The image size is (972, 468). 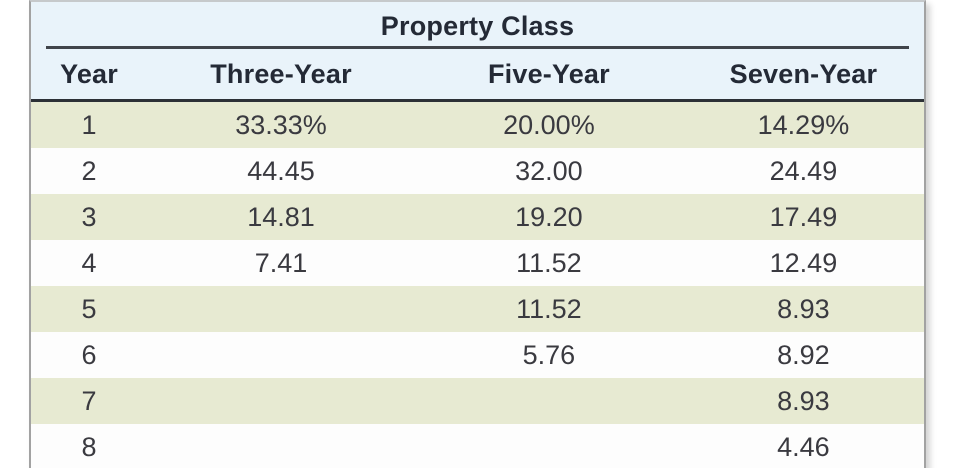 What do you see at coordinates (281, 216) in the screenshot?
I see `cell-three-year: 14.81` at bounding box center [281, 216].